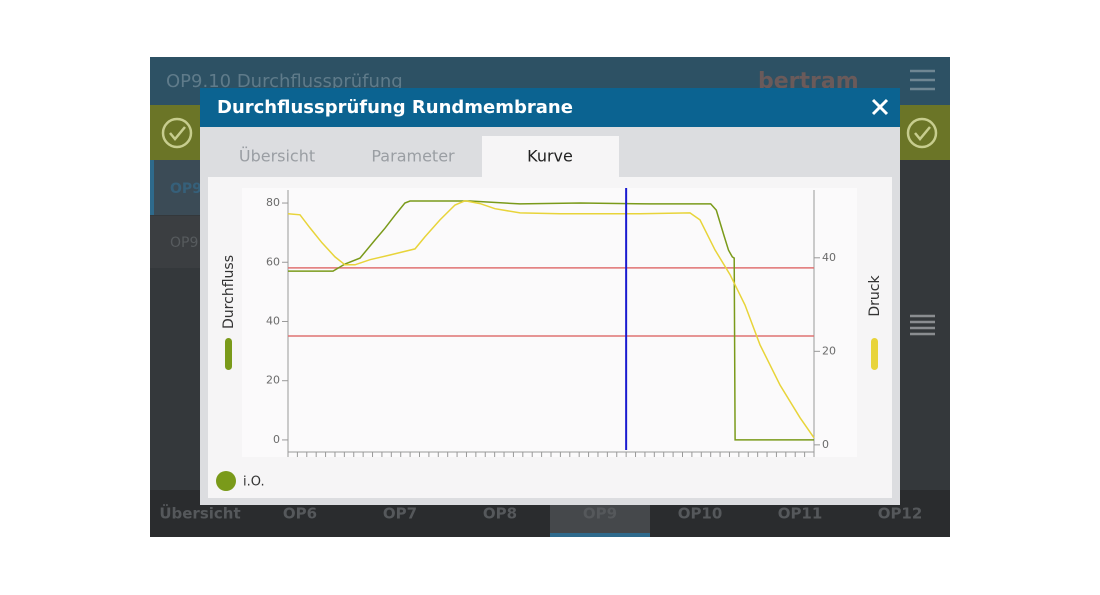 This screenshot has width=1100, height=595. Describe the element at coordinates (875, 296) in the screenshot. I see `y2-axis-label: Druck` at that location.